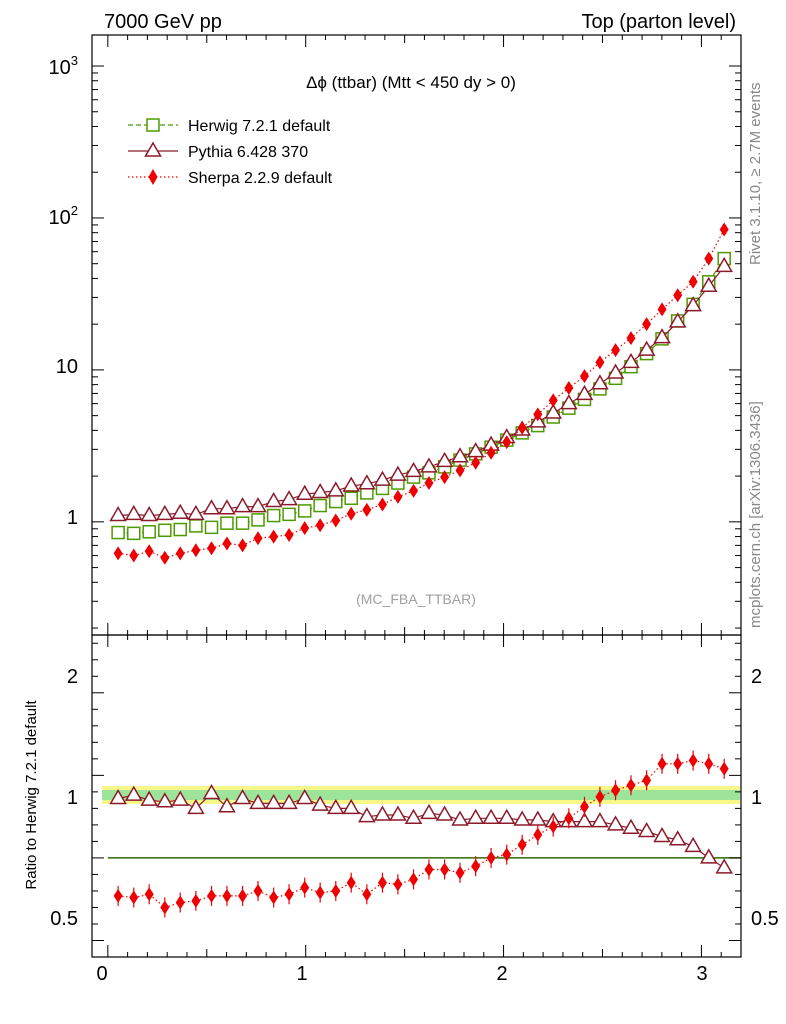 This screenshot has height=1024, width=786. What do you see at coordinates (63, 291) in the screenshot?
I see `main-y-tick-labels: 103 102 10 1` at bounding box center [63, 291].